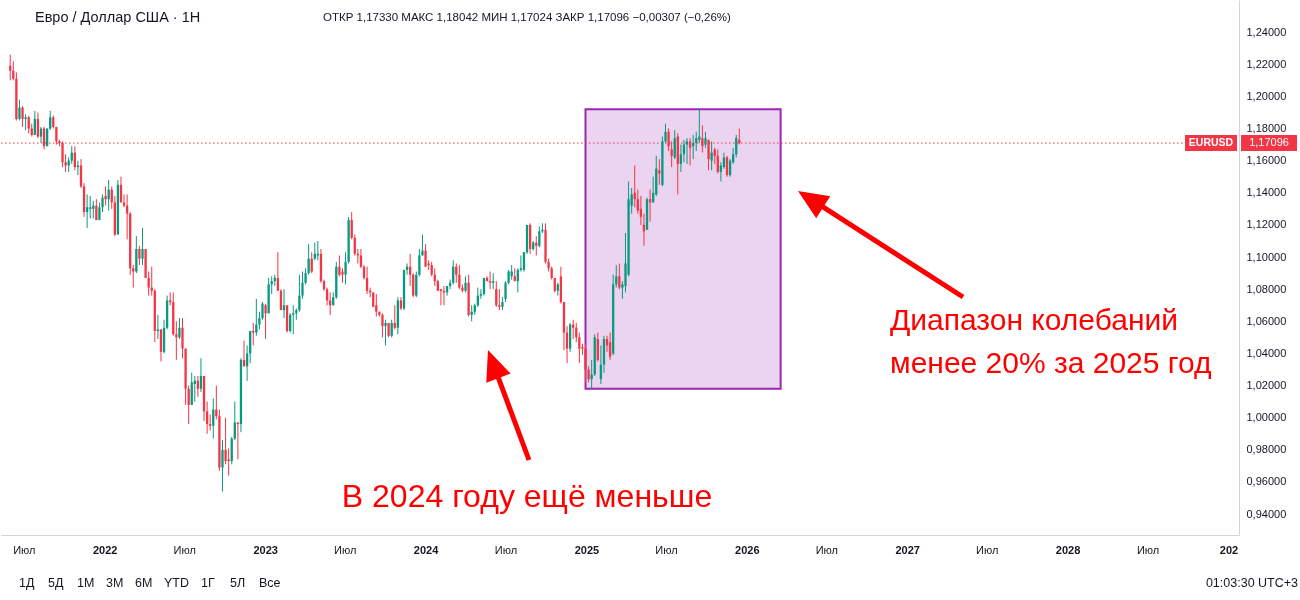 The width and height of the screenshot is (1300, 600). What do you see at coordinates (527, 17) in the screenshot?
I see `text: ОТКР 1,17330 МАКС 1,18042 МИН 1,17024 ЗАКР 1,17096 −0,00307 (−0,26%)` at bounding box center [527, 17].